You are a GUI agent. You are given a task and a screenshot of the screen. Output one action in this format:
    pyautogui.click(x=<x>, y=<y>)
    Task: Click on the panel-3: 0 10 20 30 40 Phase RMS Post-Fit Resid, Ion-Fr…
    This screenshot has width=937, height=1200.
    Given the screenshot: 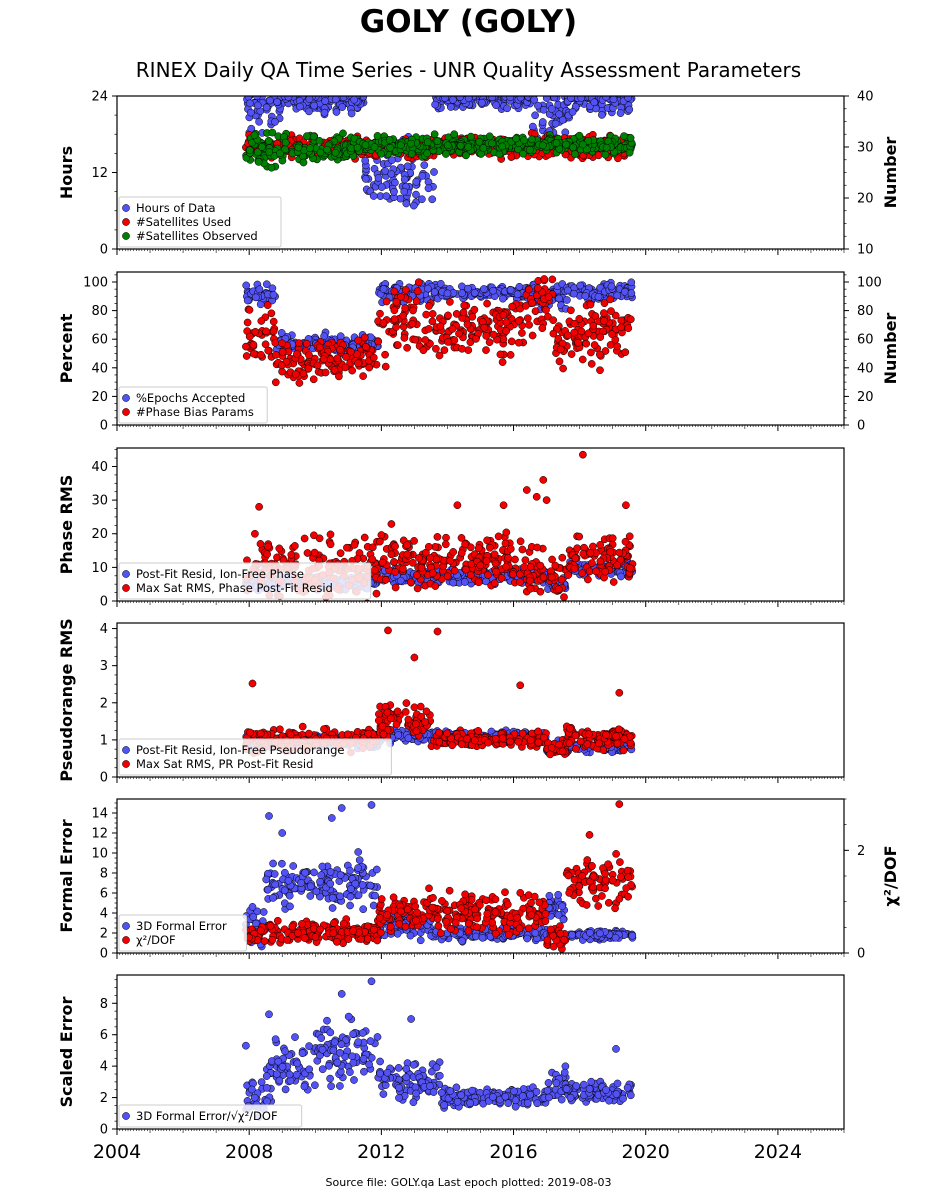 What is the action you would take?
    pyautogui.click(x=451, y=528)
    